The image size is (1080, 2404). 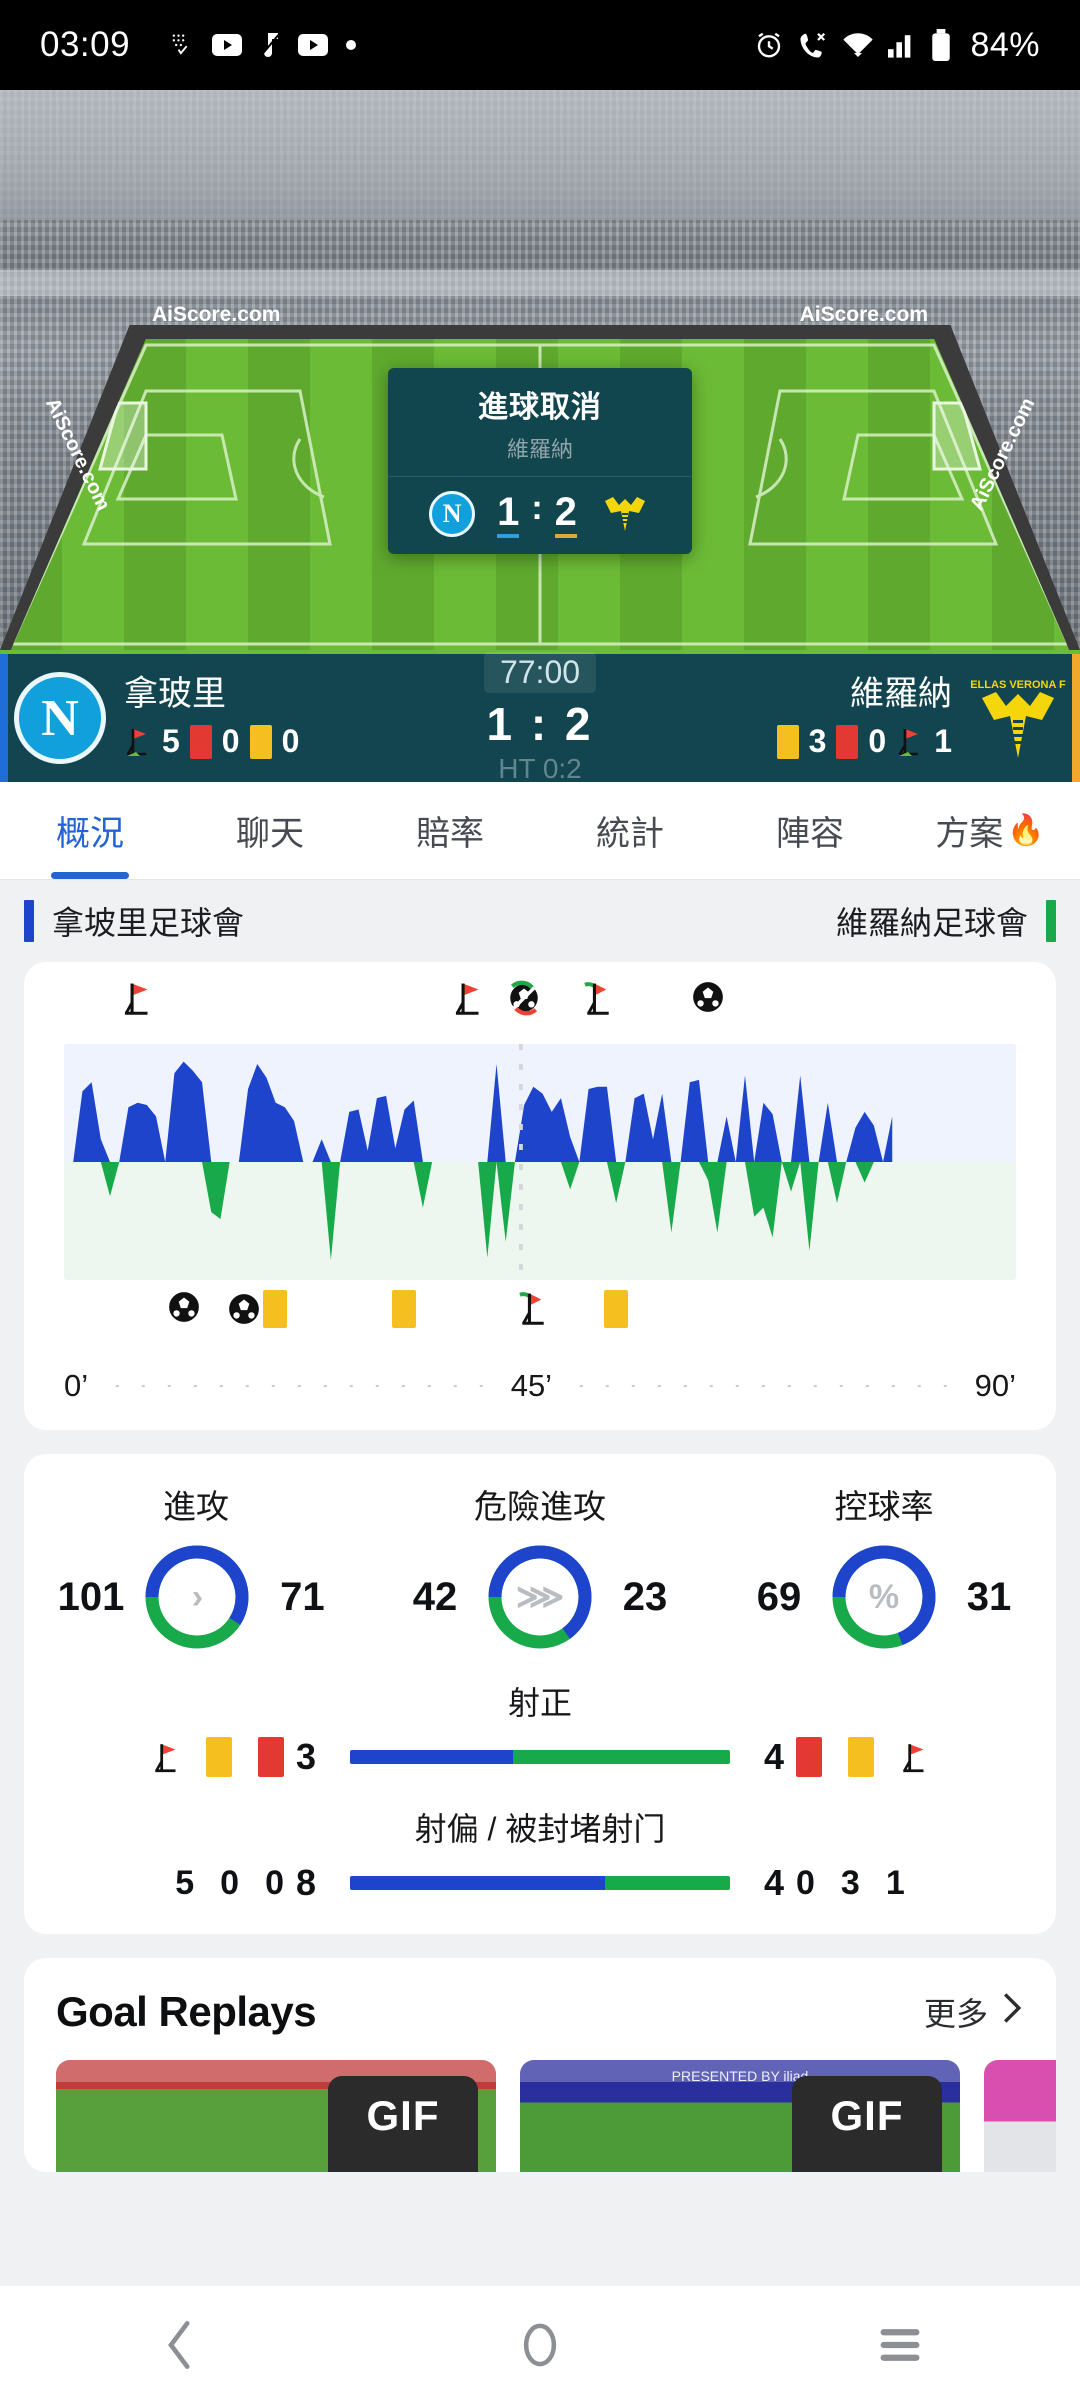 What do you see at coordinates (884, 1506) in the screenshot?
I see `stat-title: 控球率` at bounding box center [884, 1506].